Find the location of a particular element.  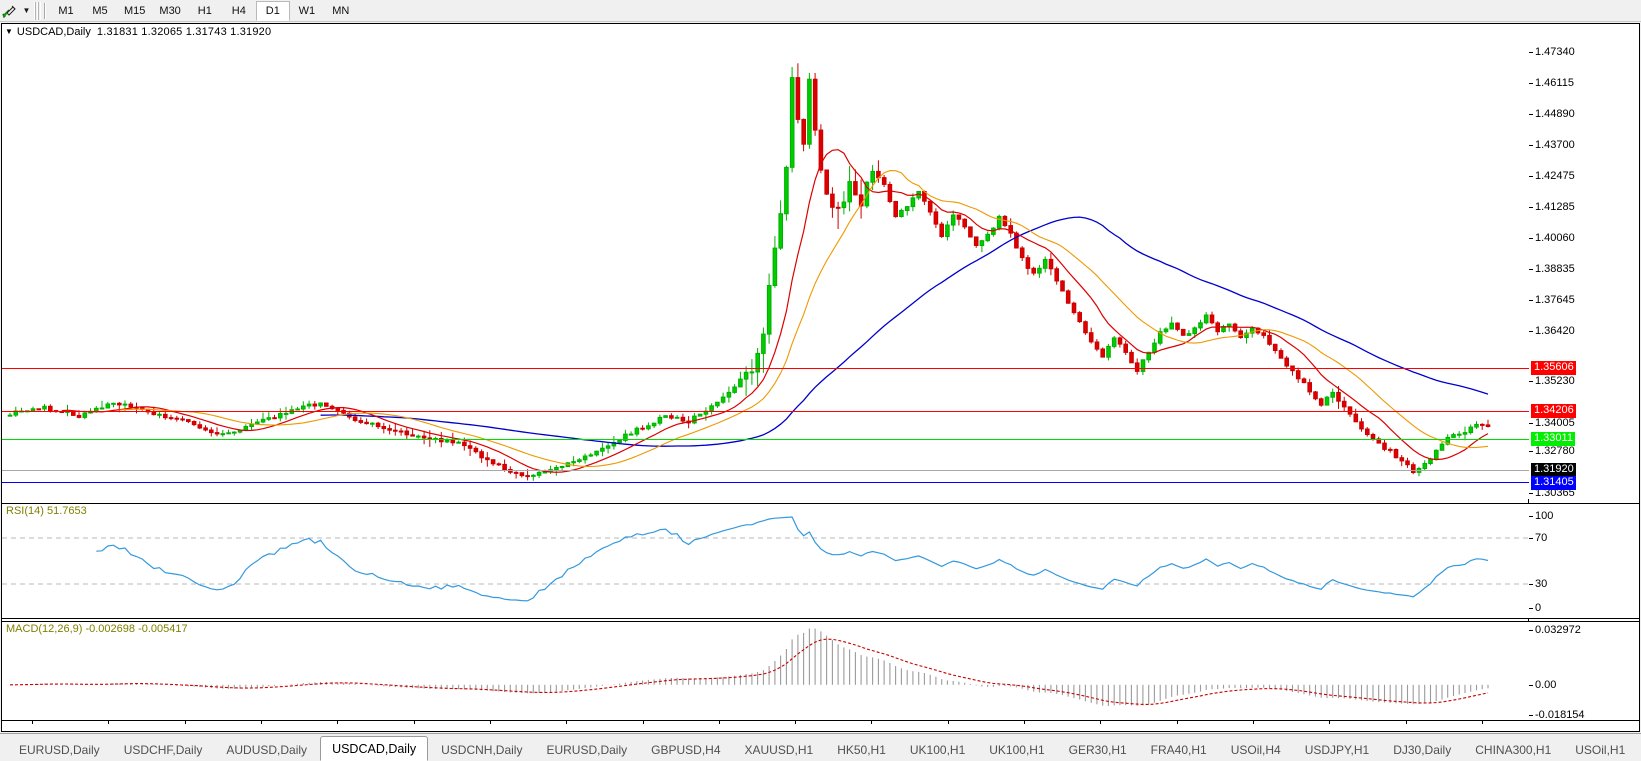

rsi-label: RSI(14) 51.7653 is located at coordinates (46, 511).